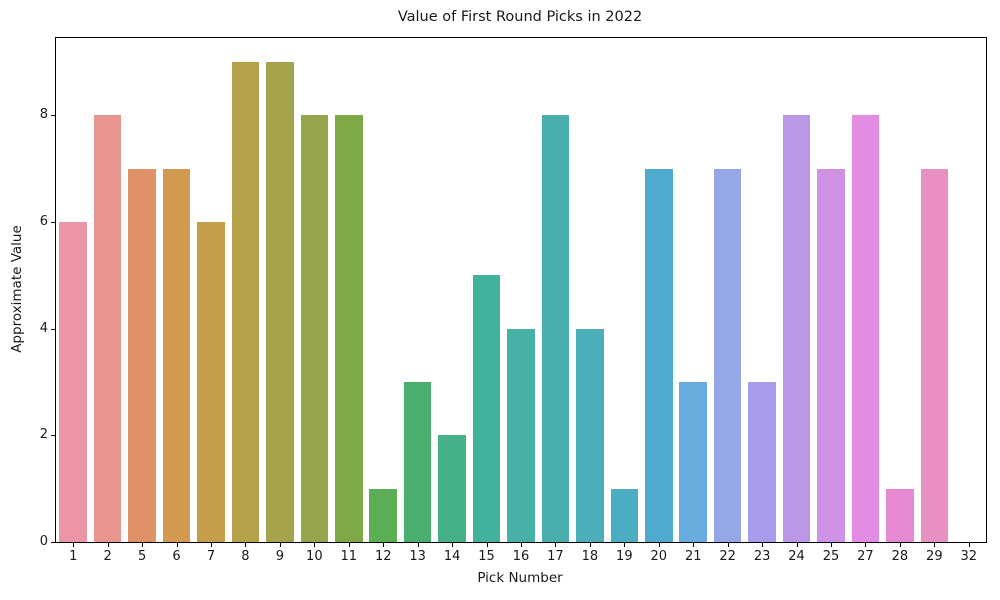  What do you see at coordinates (624, 556) in the screenshot?
I see `x-tick-label: 19` at bounding box center [624, 556].